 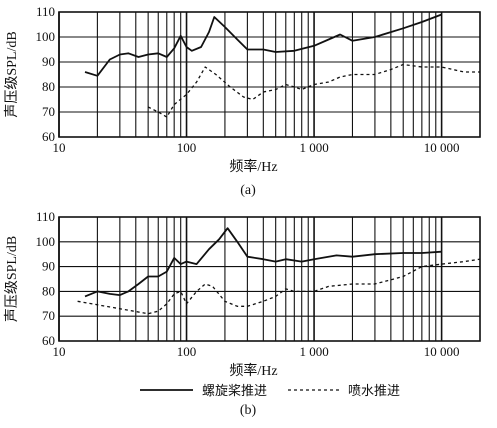 I want to click on legend-label-propeller: 螺旋桨推进, so click(x=234, y=390).